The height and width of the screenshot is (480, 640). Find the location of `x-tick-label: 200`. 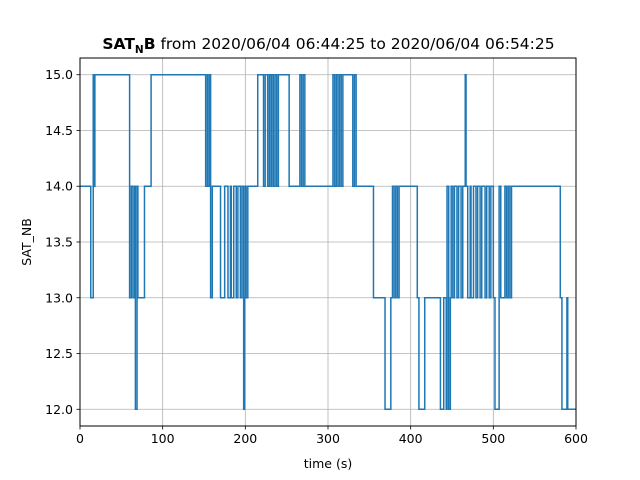

x-tick-label: 200 is located at coordinates (245, 438).